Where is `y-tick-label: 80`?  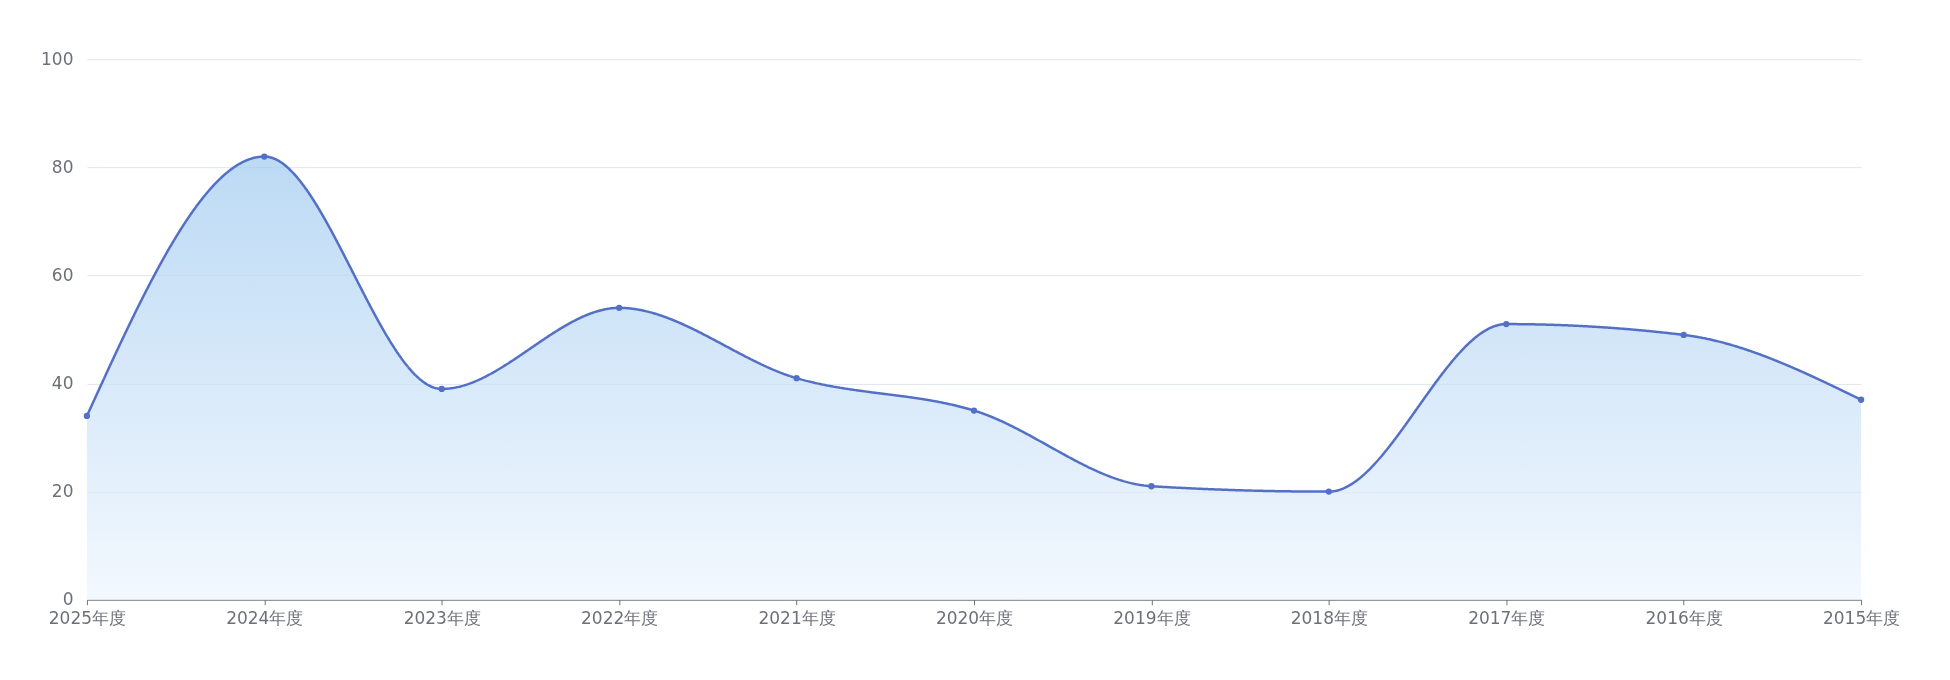 y-tick-label: 80 is located at coordinates (62, 166).